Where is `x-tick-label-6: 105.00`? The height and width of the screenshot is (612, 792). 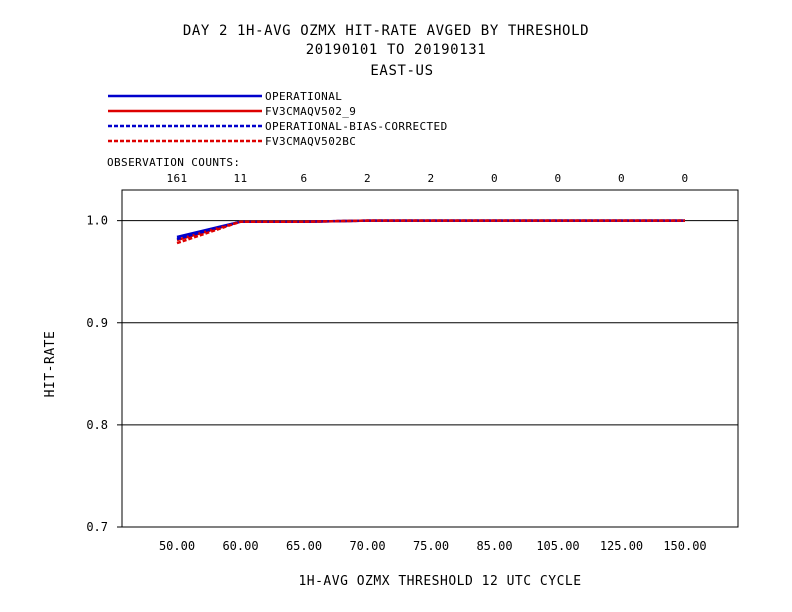 x-tick-label-6: 105.00 is located at coordinates (557, 546).